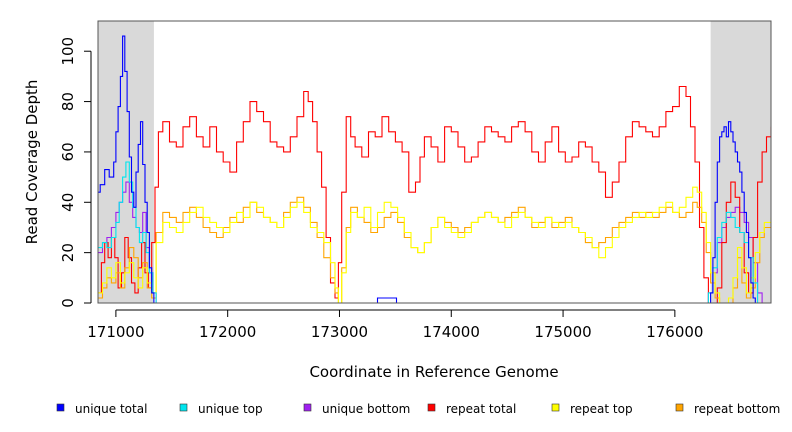 The image size is (792, 432). I want to click on legend-item-repeat-total: repeat total, so click(471, 409).